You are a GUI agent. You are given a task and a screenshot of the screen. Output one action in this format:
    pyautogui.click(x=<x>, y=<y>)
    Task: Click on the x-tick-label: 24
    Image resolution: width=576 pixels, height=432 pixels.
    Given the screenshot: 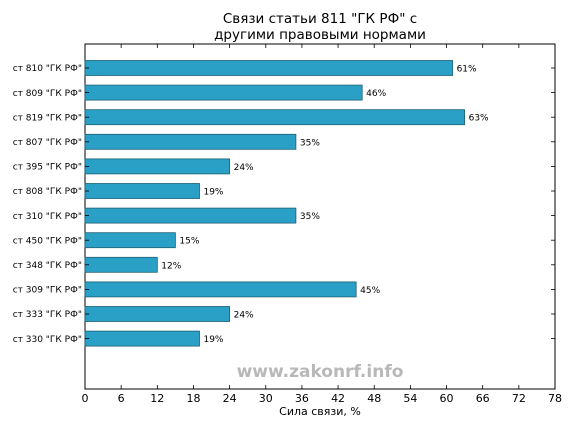 What is the action you would take?
    pyautogui.click(x=230, y=398)
    